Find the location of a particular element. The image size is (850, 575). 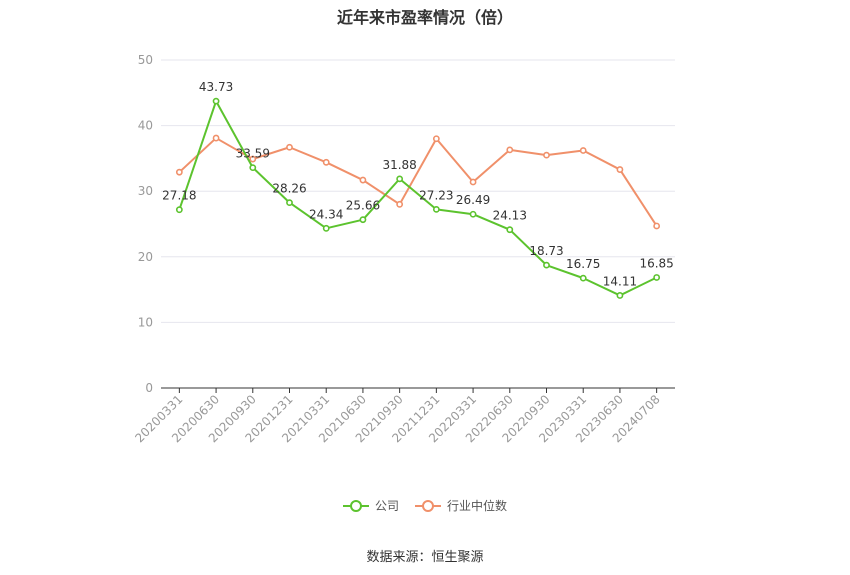

legend-item-company: 公司 is located at coordinates (370, 505).